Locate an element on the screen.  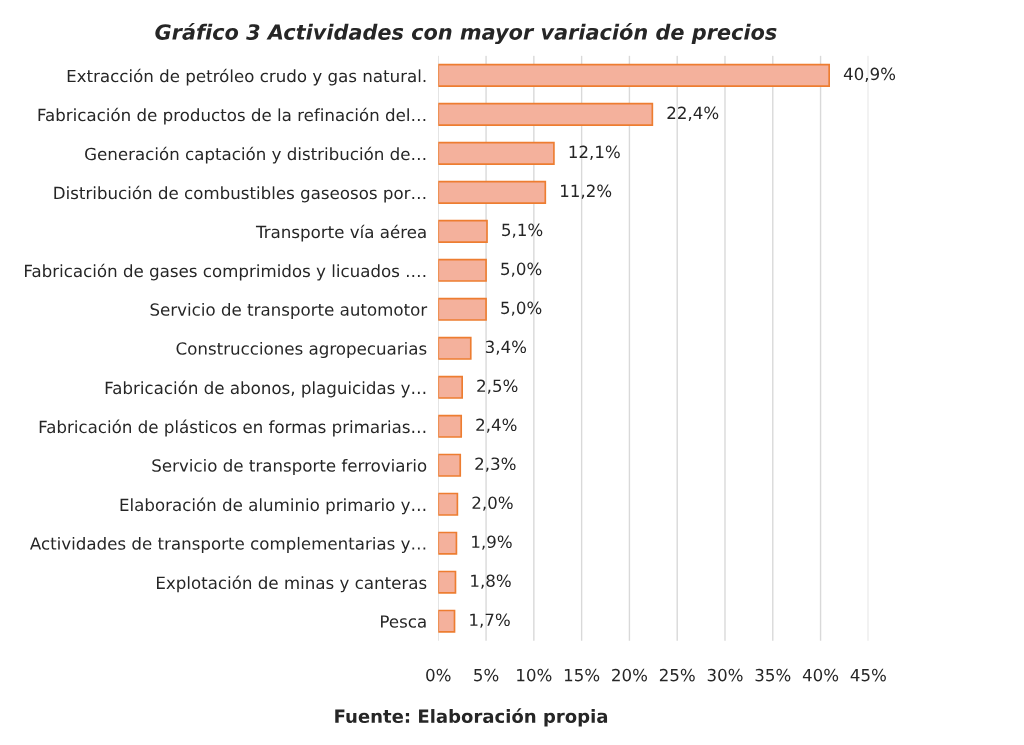
x-tick-label: 10% is located at coordinates (534, 675).